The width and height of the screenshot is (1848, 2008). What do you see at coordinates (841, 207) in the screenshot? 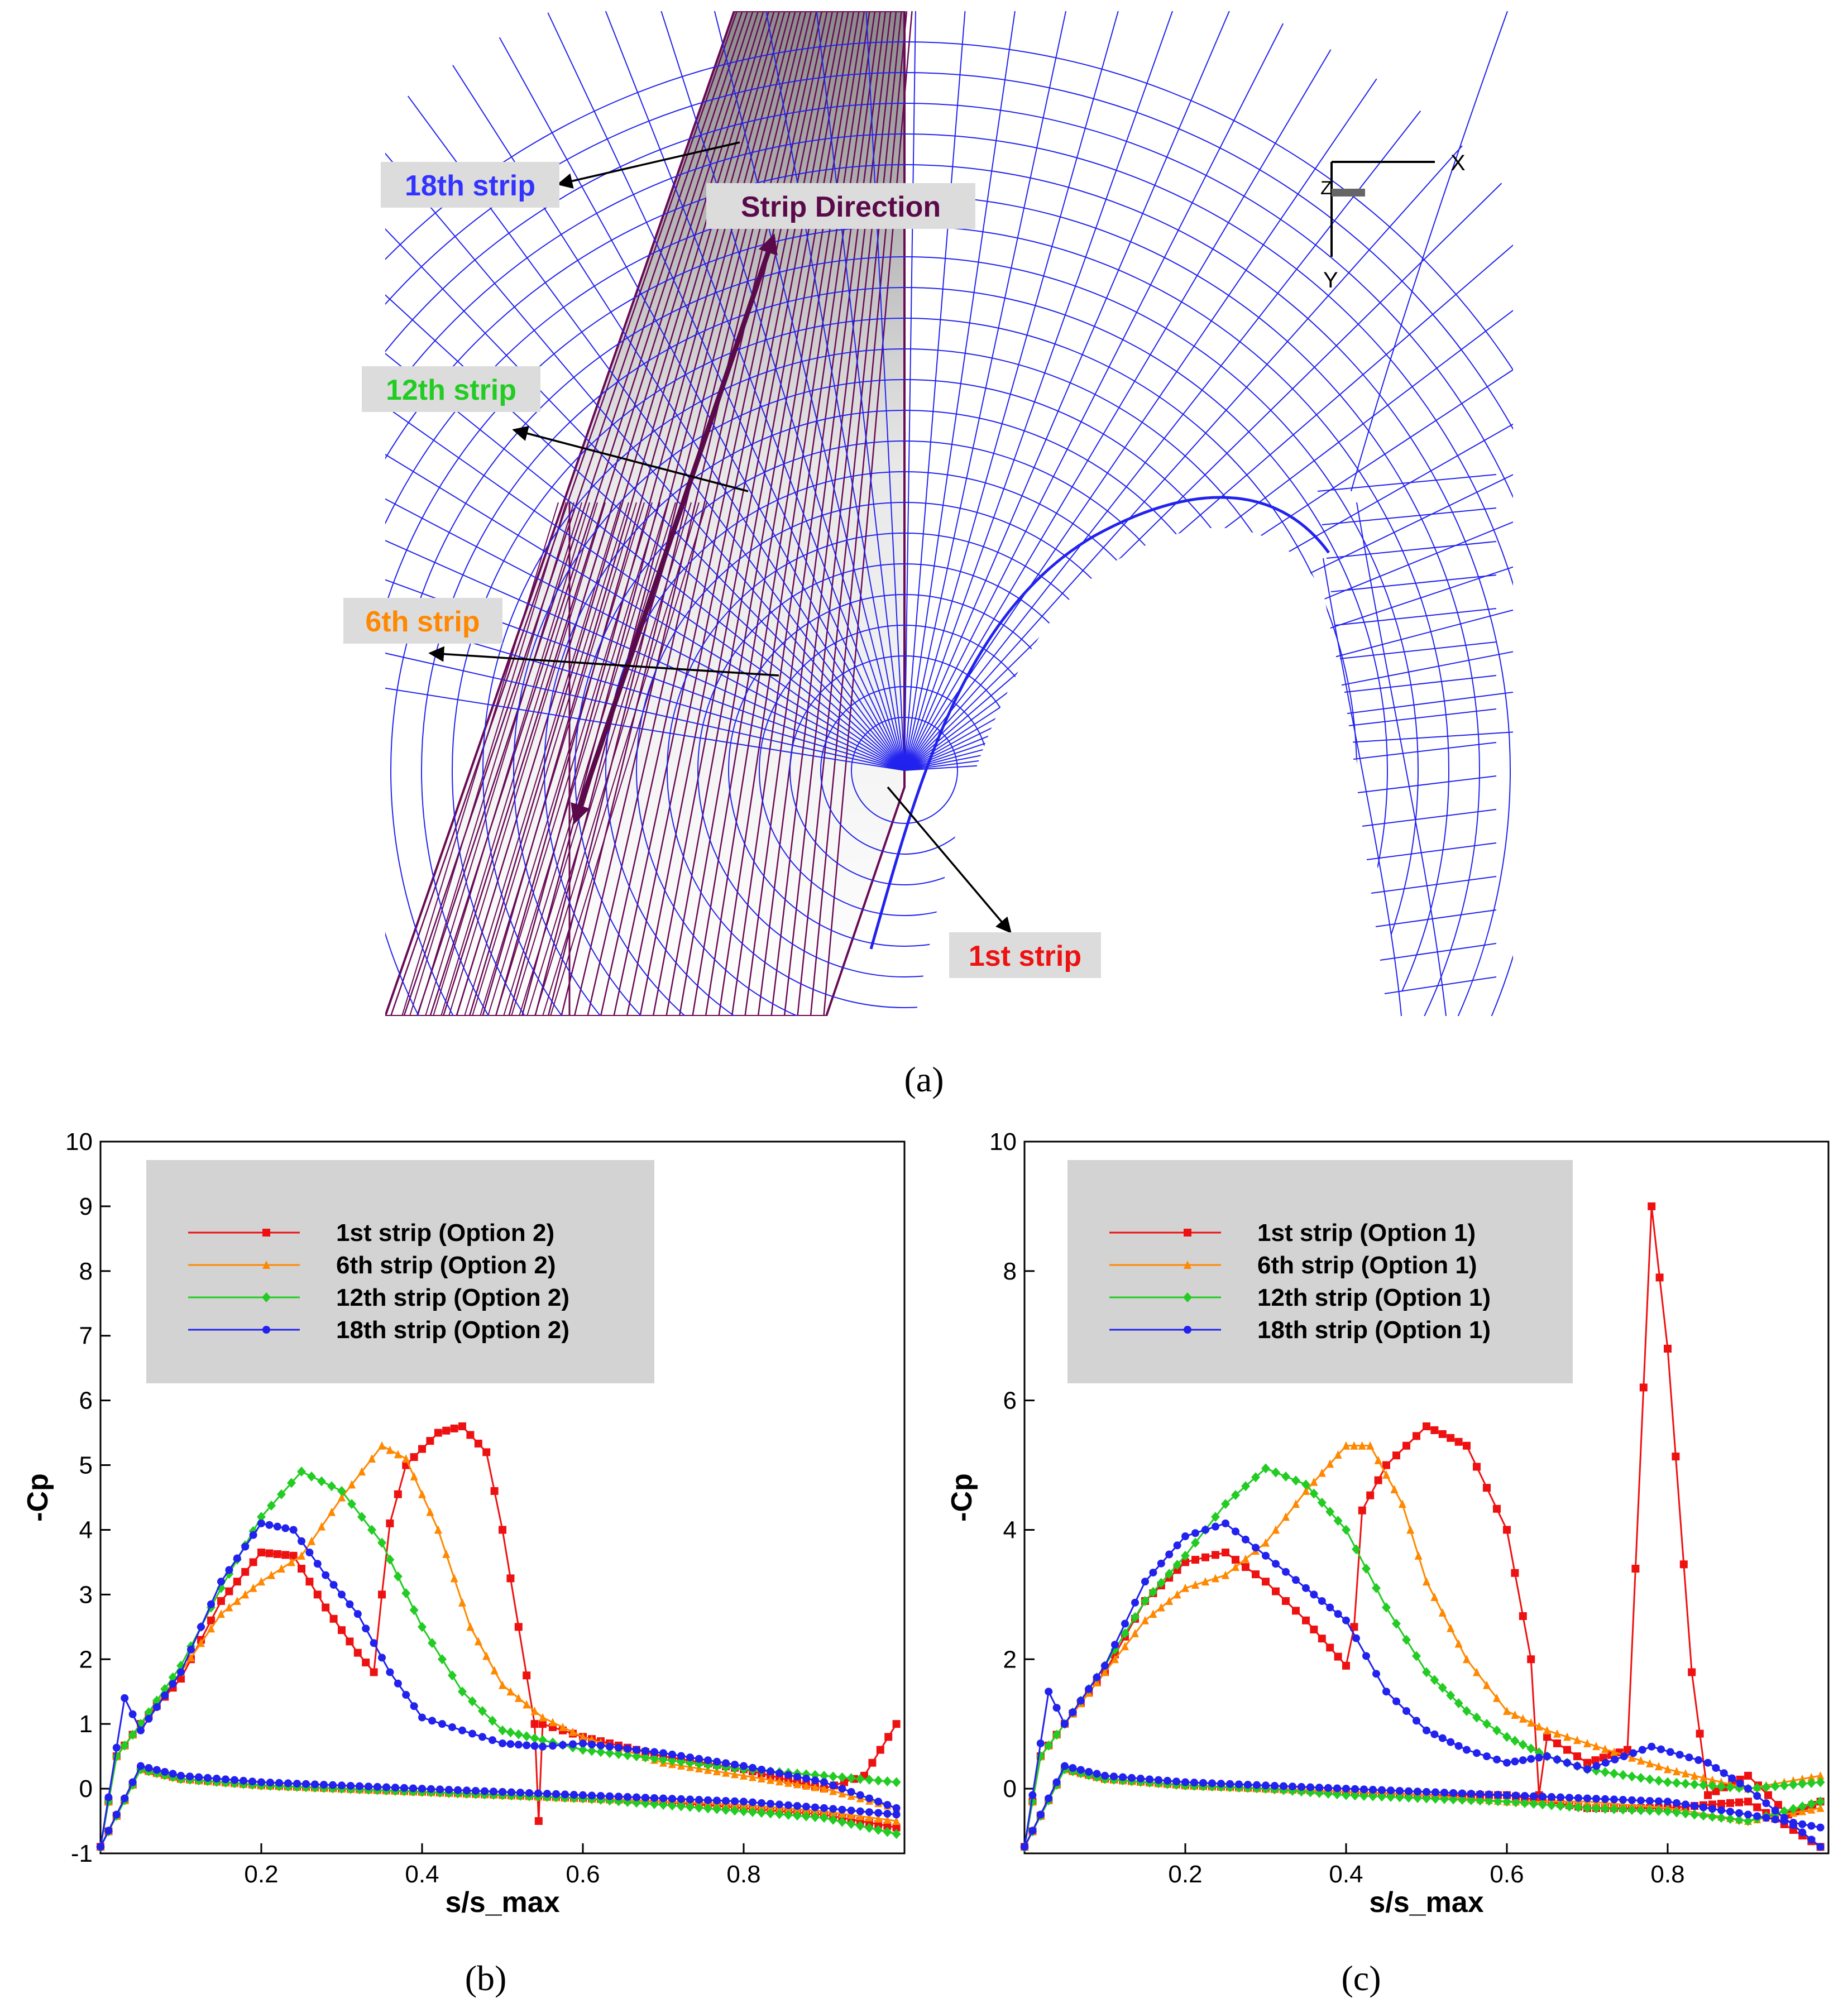
I see `svg-text: Strip Direction` at bounding box center [841, 207].